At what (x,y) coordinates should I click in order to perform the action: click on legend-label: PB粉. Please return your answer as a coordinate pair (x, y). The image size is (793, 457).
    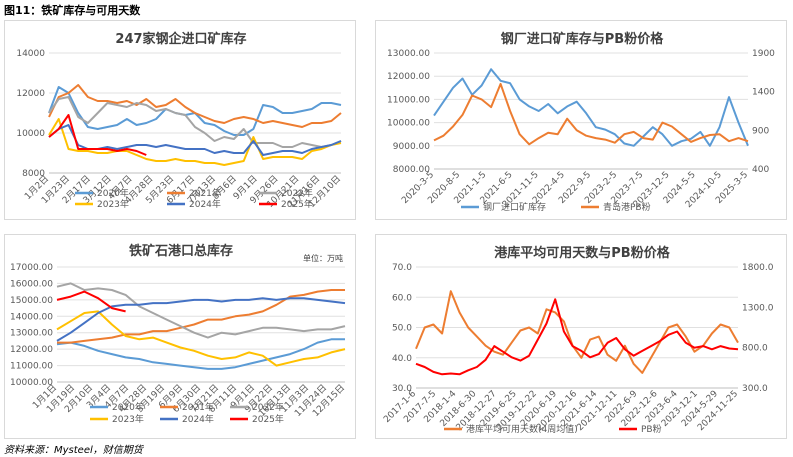
    Looking at the image, I should click on (651, 429).